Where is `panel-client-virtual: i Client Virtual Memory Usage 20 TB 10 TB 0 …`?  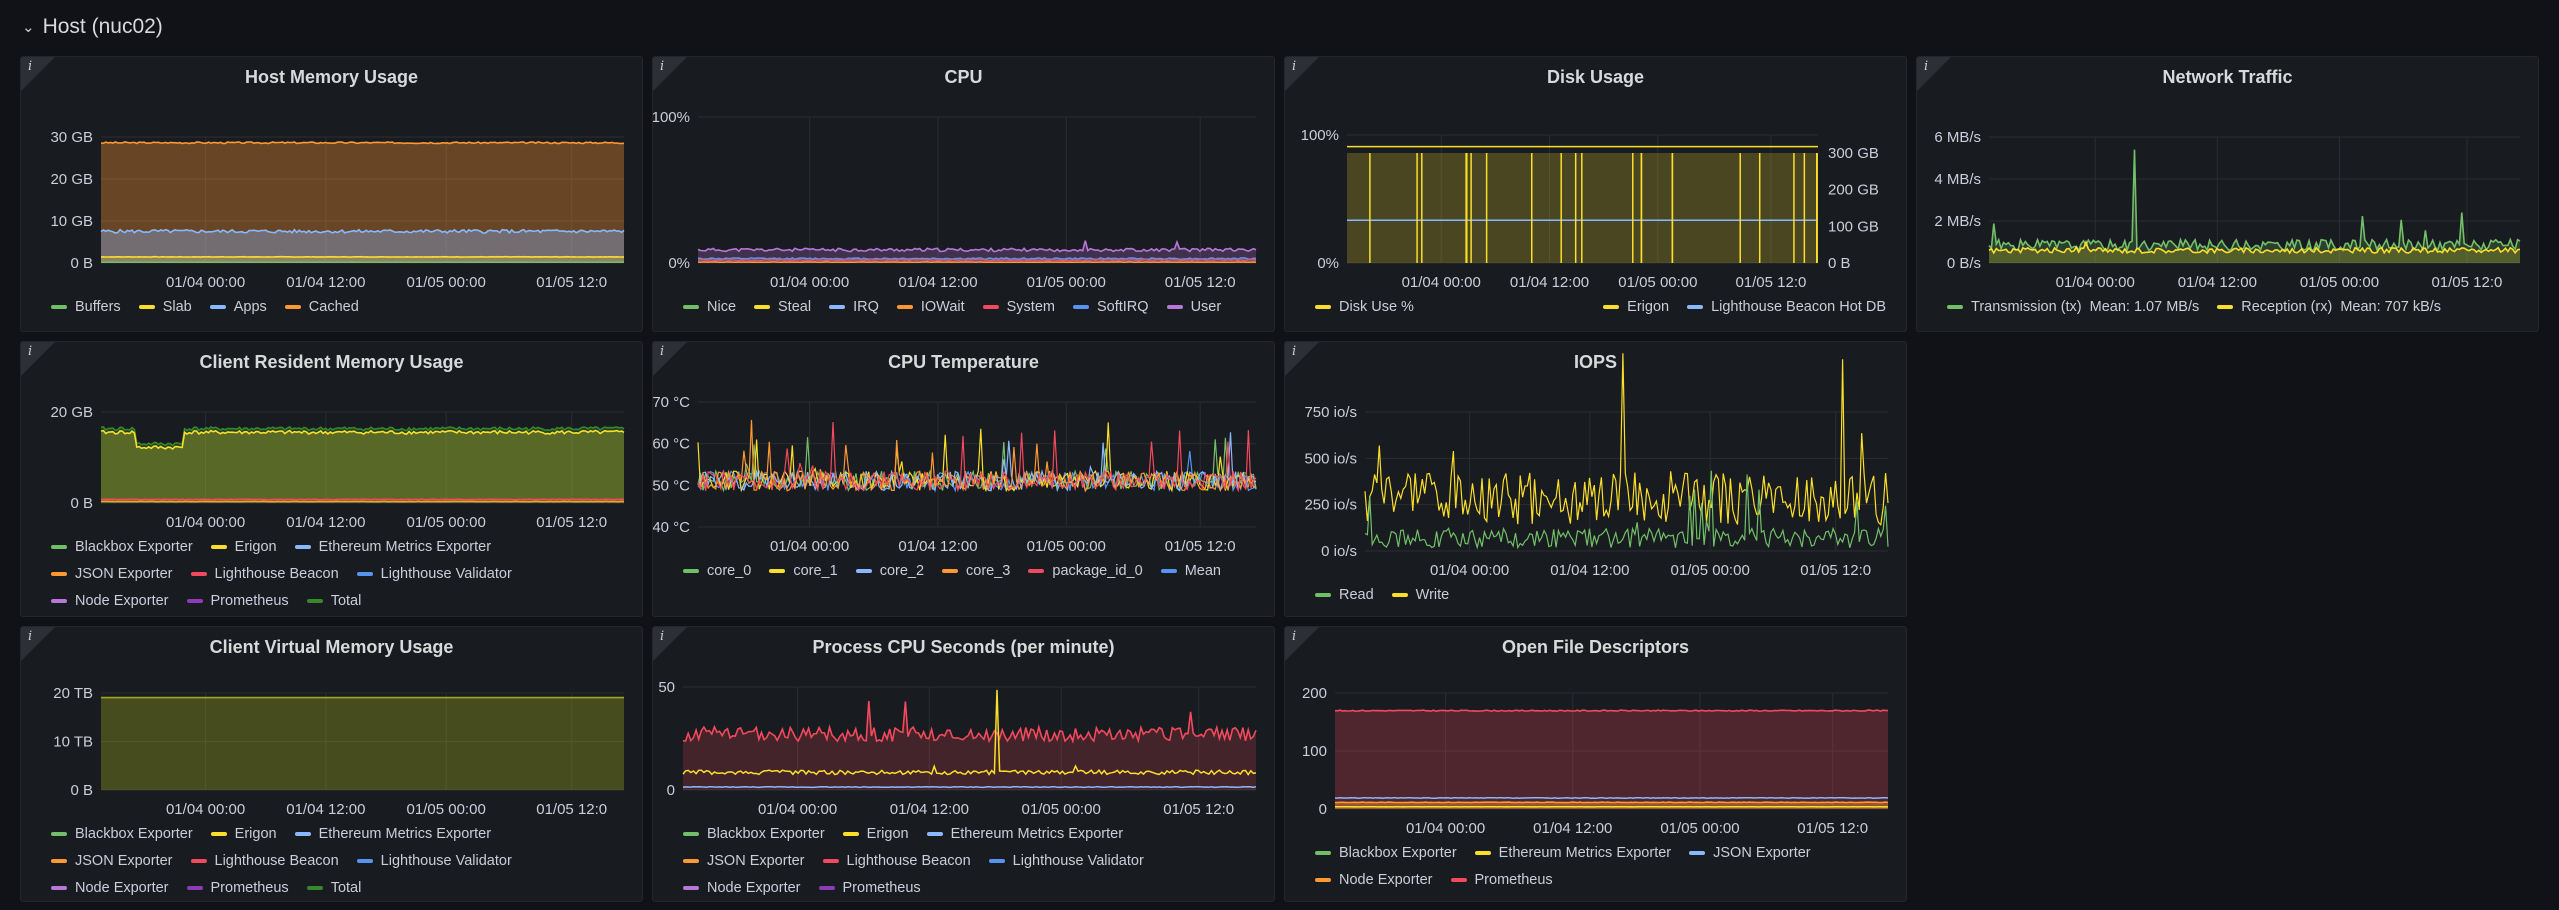 panel-client-virtual: i Client Virtual Memory Usage 20 TB 10 TB 0 … is located at coordinates (331, 764).